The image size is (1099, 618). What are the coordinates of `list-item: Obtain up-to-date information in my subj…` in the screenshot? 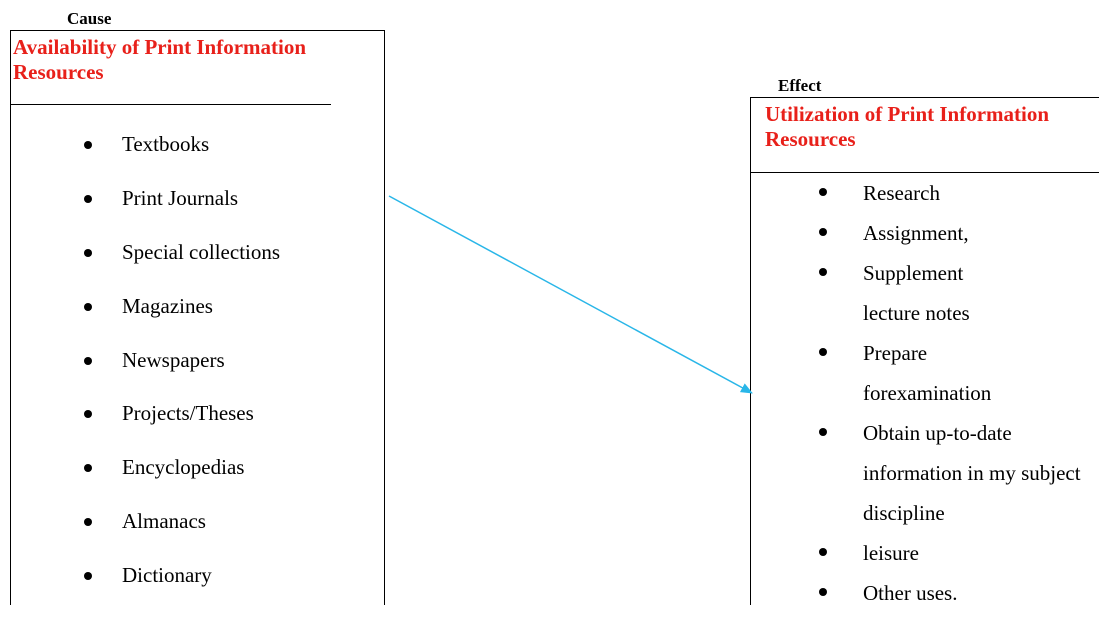 It's located at (920, 473).